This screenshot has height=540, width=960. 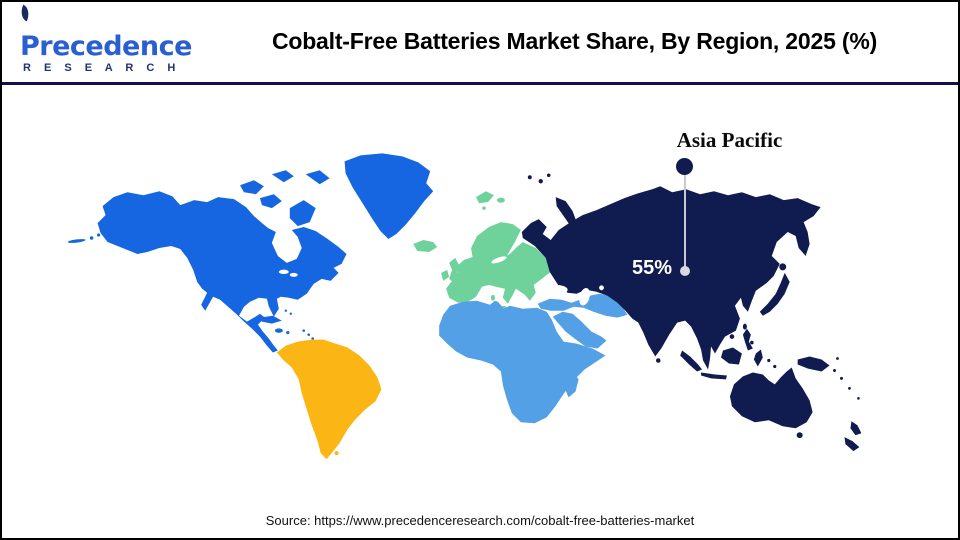 What do you see at coordinates (25, 13) in the screenshot?
I see `logo-leaf-icon` at bounding box center [25, 13].